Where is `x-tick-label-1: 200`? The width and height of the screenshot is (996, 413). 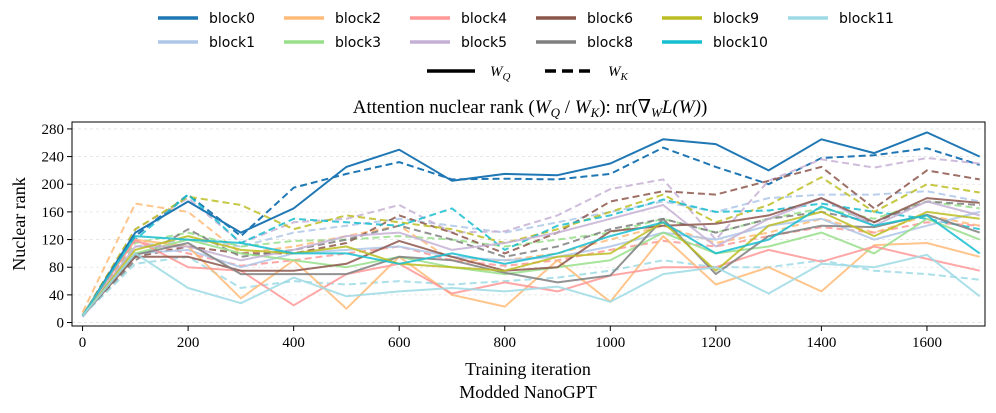 x-tick-label-1: 200 is located at coordinates (188, 343).